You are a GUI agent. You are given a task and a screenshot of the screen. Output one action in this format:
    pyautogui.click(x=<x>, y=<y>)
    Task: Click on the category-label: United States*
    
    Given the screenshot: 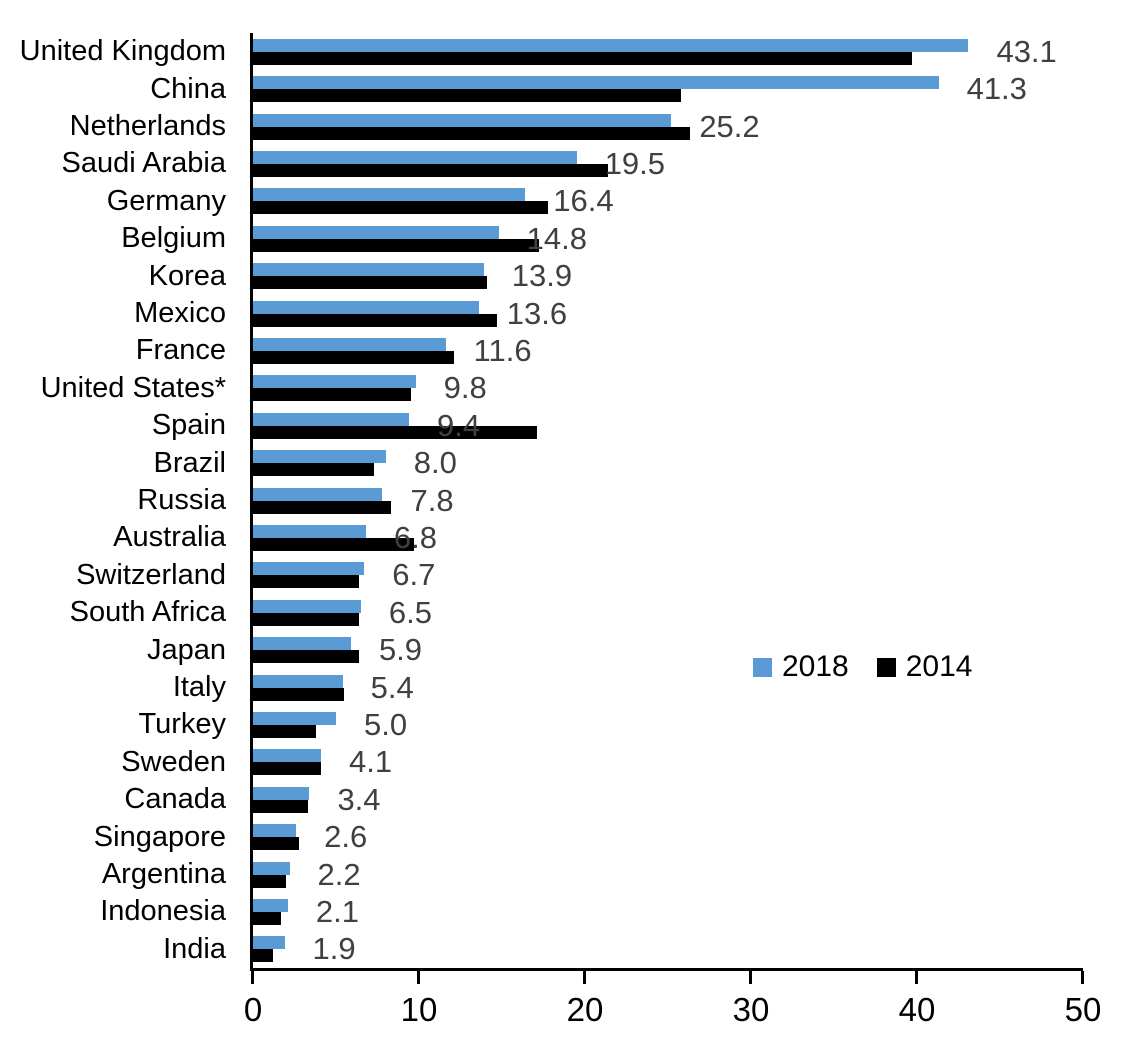 What is the action you would take?
    pyautogui.click(x=133, y=387)
    